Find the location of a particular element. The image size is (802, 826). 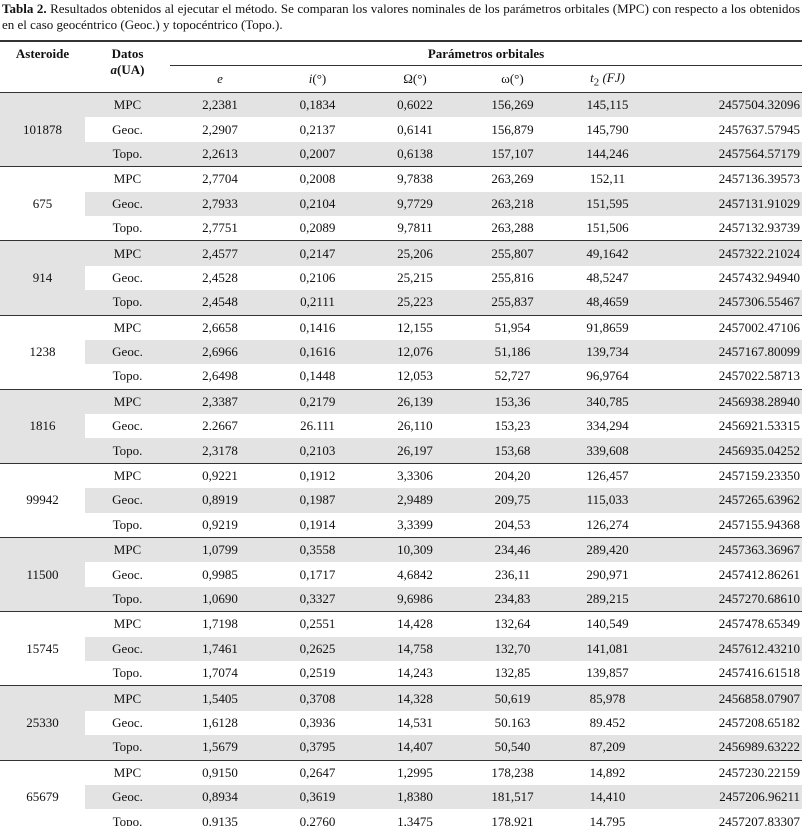

value-cell: 12,076 is located at coordinates (415, 352).